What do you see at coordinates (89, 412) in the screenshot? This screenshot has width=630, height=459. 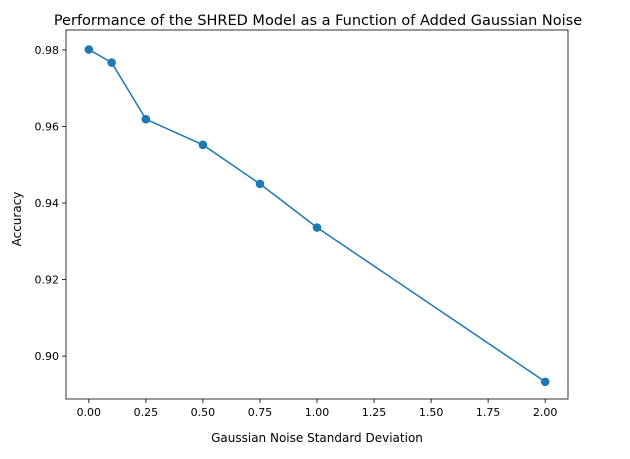 I see `x-tick-label: 0.00` at bounding box center [89, 412].